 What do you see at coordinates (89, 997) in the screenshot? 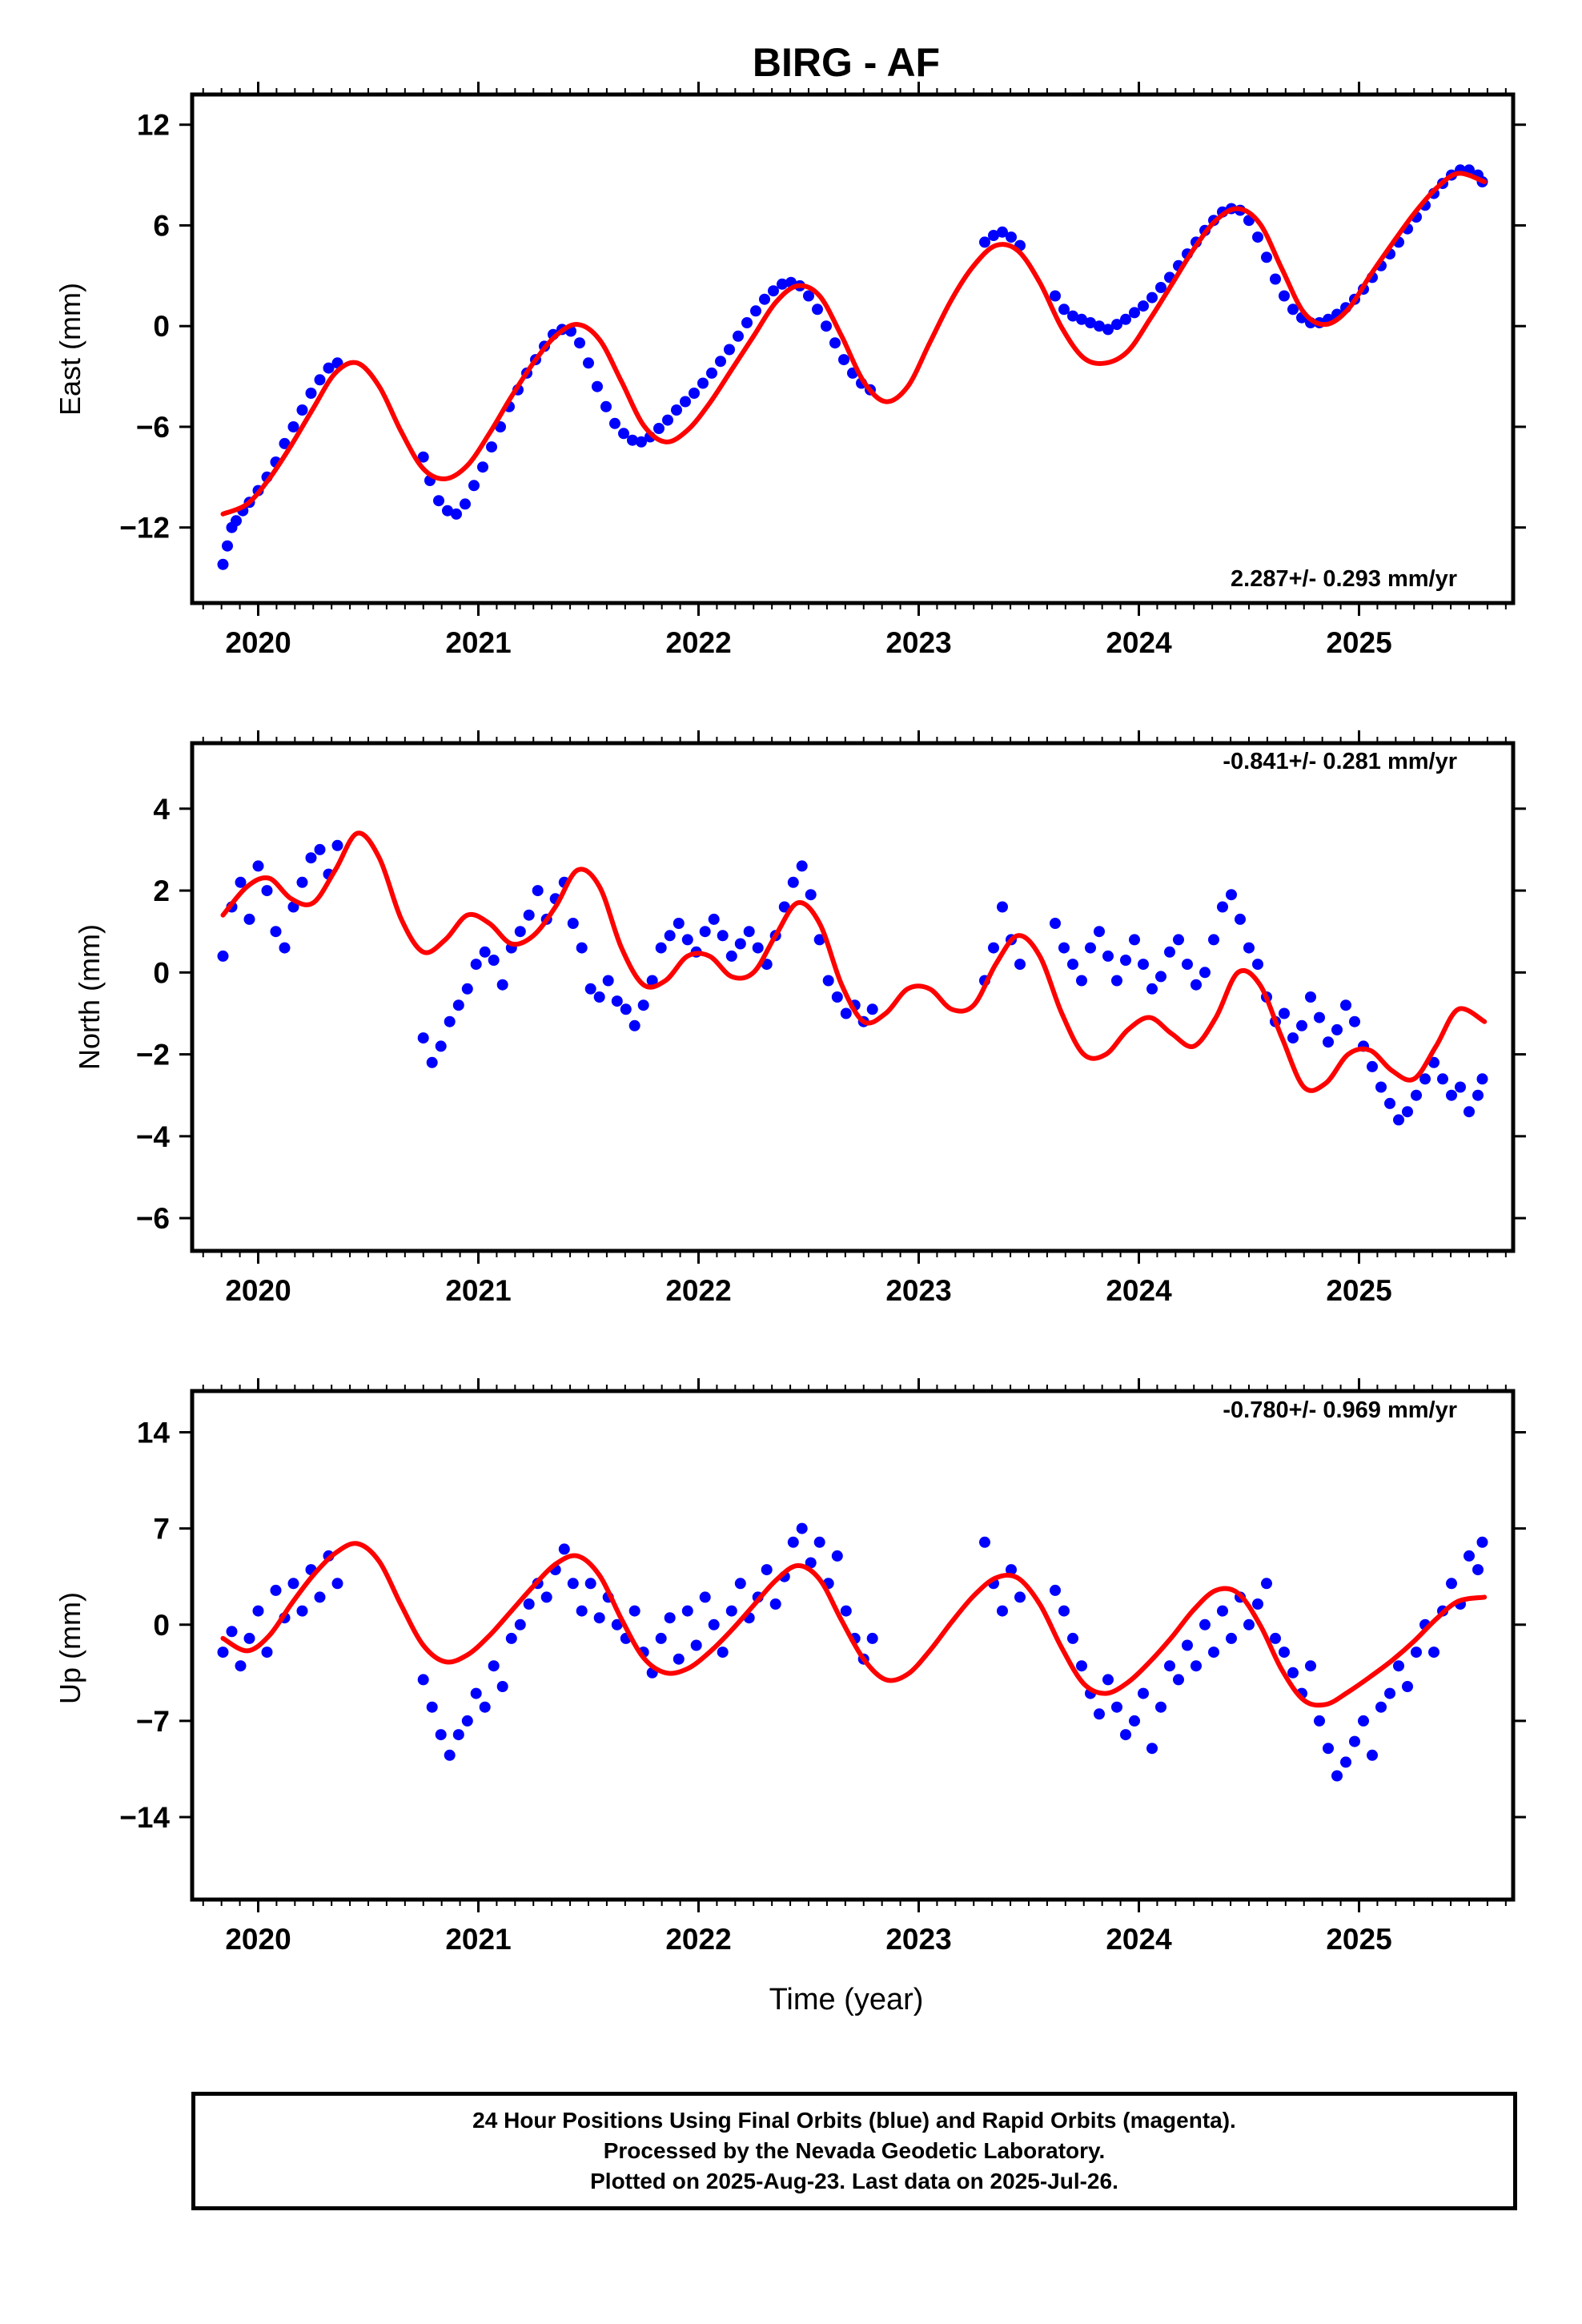
I see `ylabel-north: North (mm)` at bounding box center [89, 997].